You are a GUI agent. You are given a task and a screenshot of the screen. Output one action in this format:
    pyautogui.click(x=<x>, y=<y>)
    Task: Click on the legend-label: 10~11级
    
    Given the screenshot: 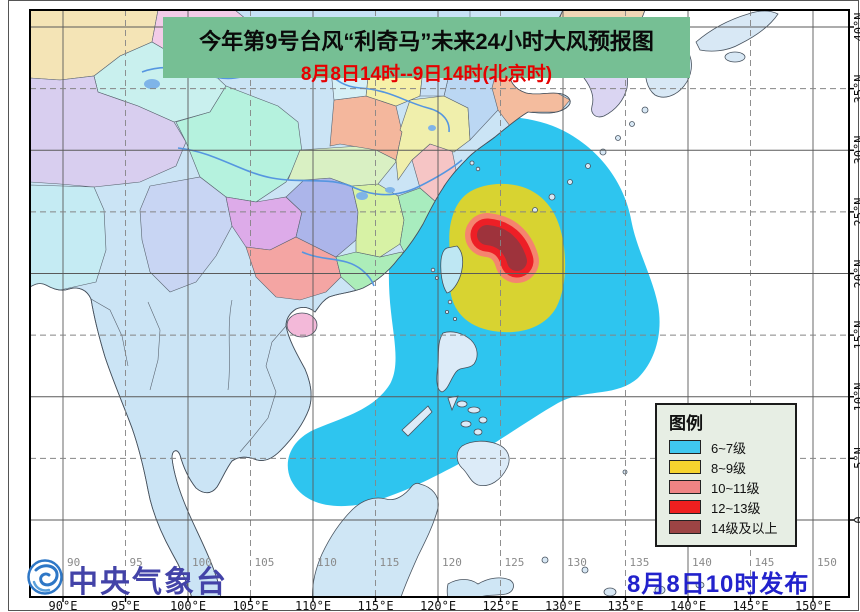 What is the action you would take?
    pyautogui.click(x=735, y=488)
    